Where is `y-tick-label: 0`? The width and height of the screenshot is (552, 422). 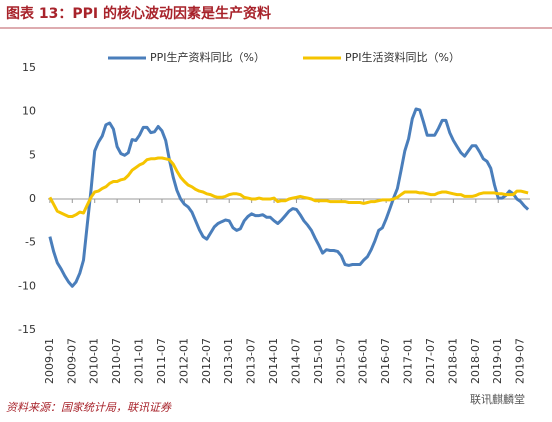
y-tick-label: 0 is located at coordinates (32, 198).